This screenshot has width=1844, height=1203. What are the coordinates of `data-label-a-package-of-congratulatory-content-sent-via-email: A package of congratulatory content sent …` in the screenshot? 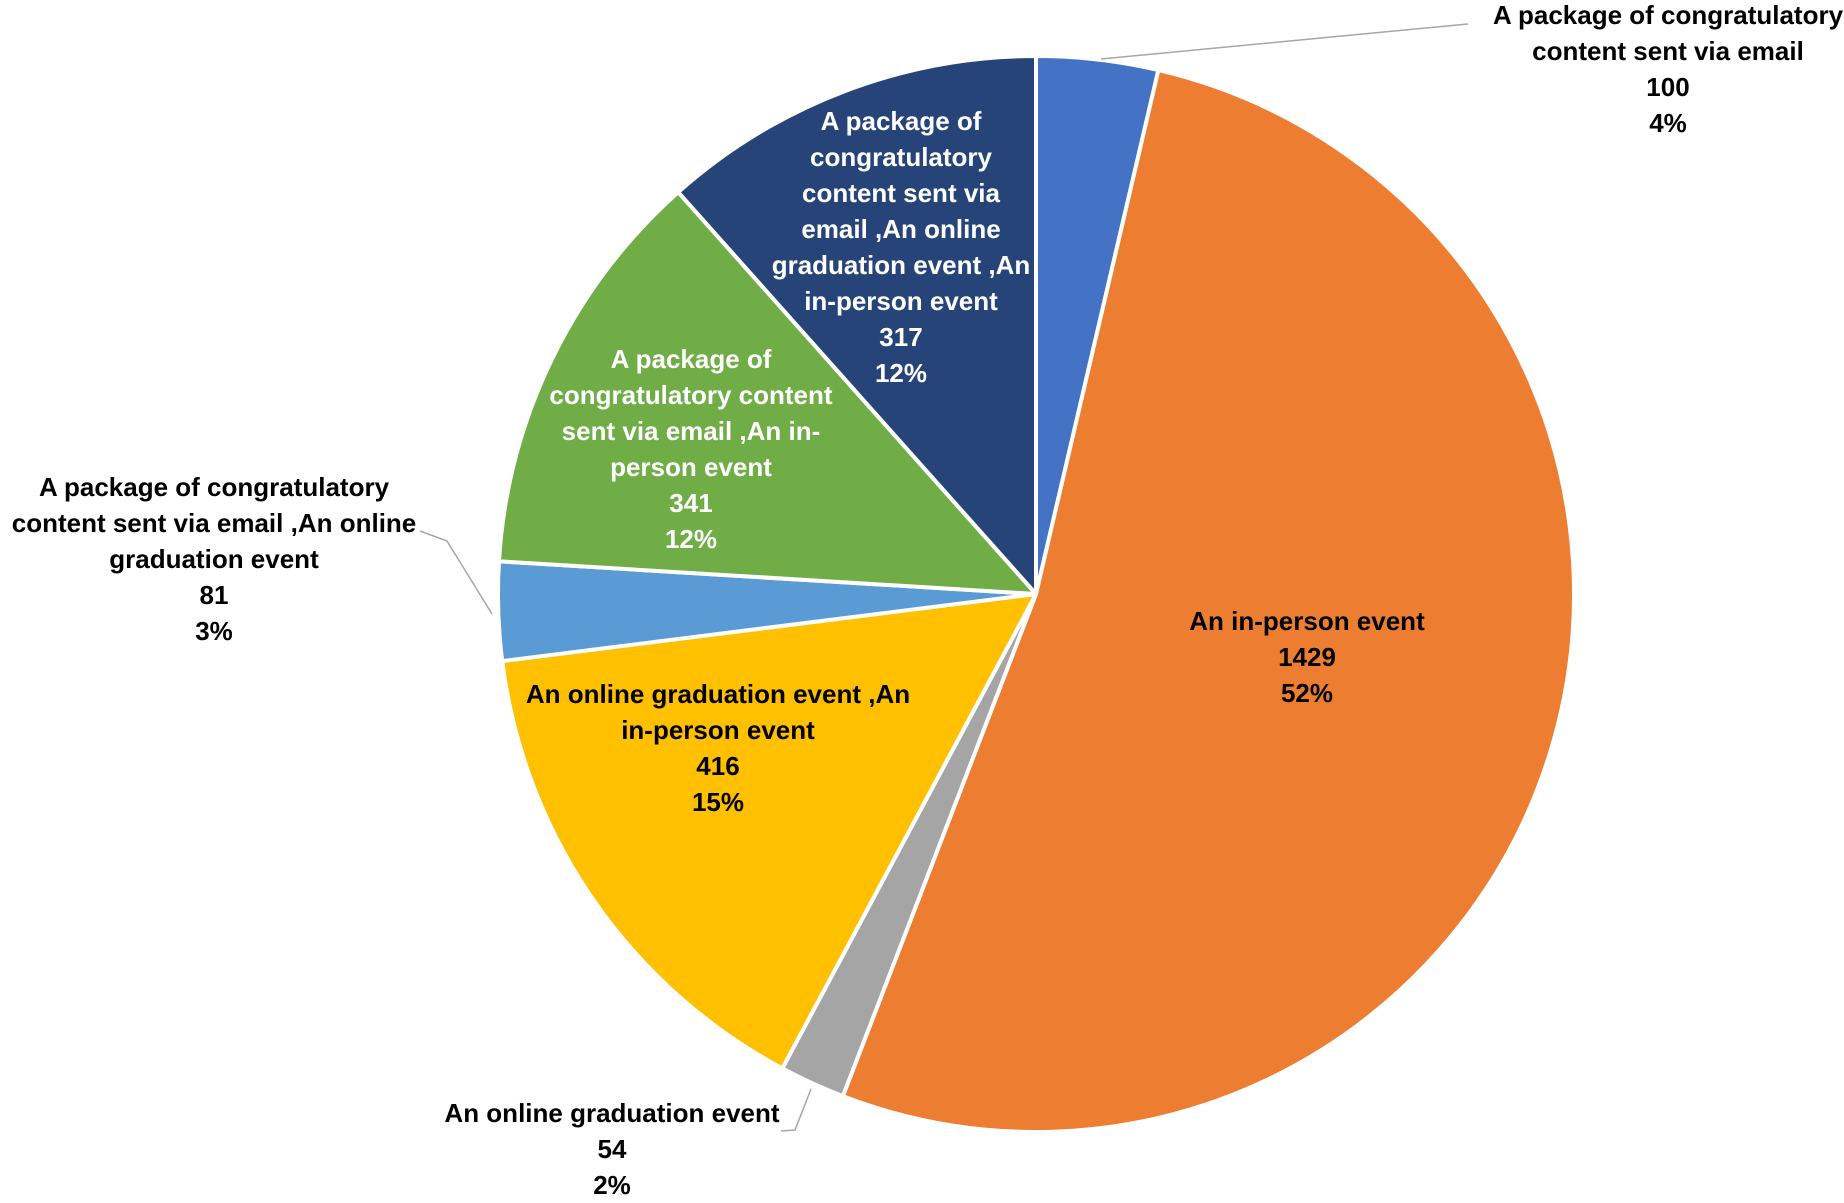 It's located at (1668, 69).